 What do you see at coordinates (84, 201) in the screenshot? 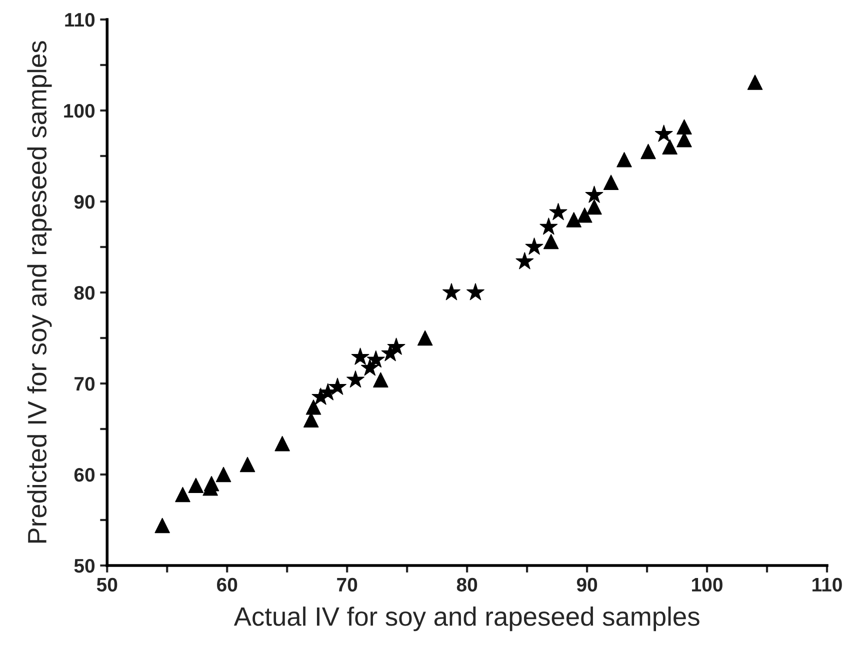
I see `y-tick-label: 90` at bounding box center [84, 201].